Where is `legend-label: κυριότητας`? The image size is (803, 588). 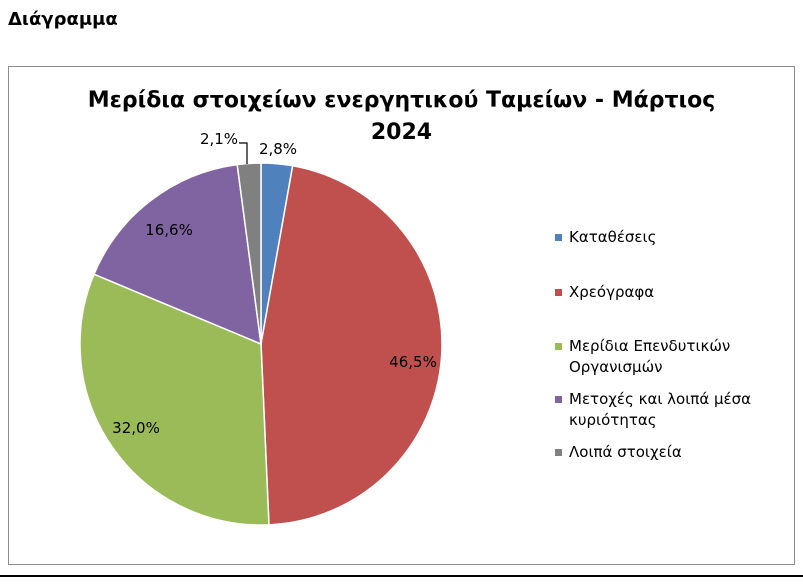
legend-label: κυριότητας is located at coordinates (613, 420).